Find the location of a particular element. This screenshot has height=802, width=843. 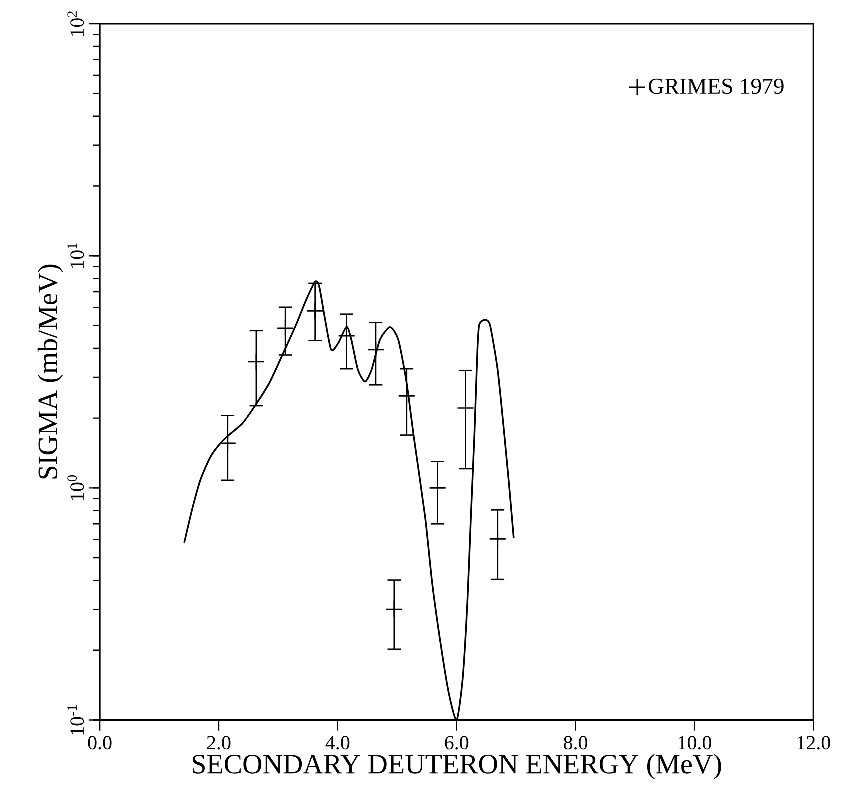

x-tick-label: 0.0 is located at coordinates (100, 743).